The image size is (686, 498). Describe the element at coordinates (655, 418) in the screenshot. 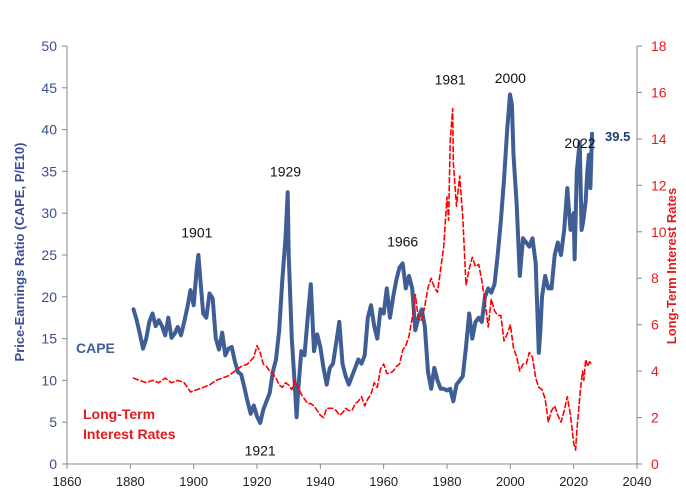

I see `y-right-tick-label: 2` at that location.